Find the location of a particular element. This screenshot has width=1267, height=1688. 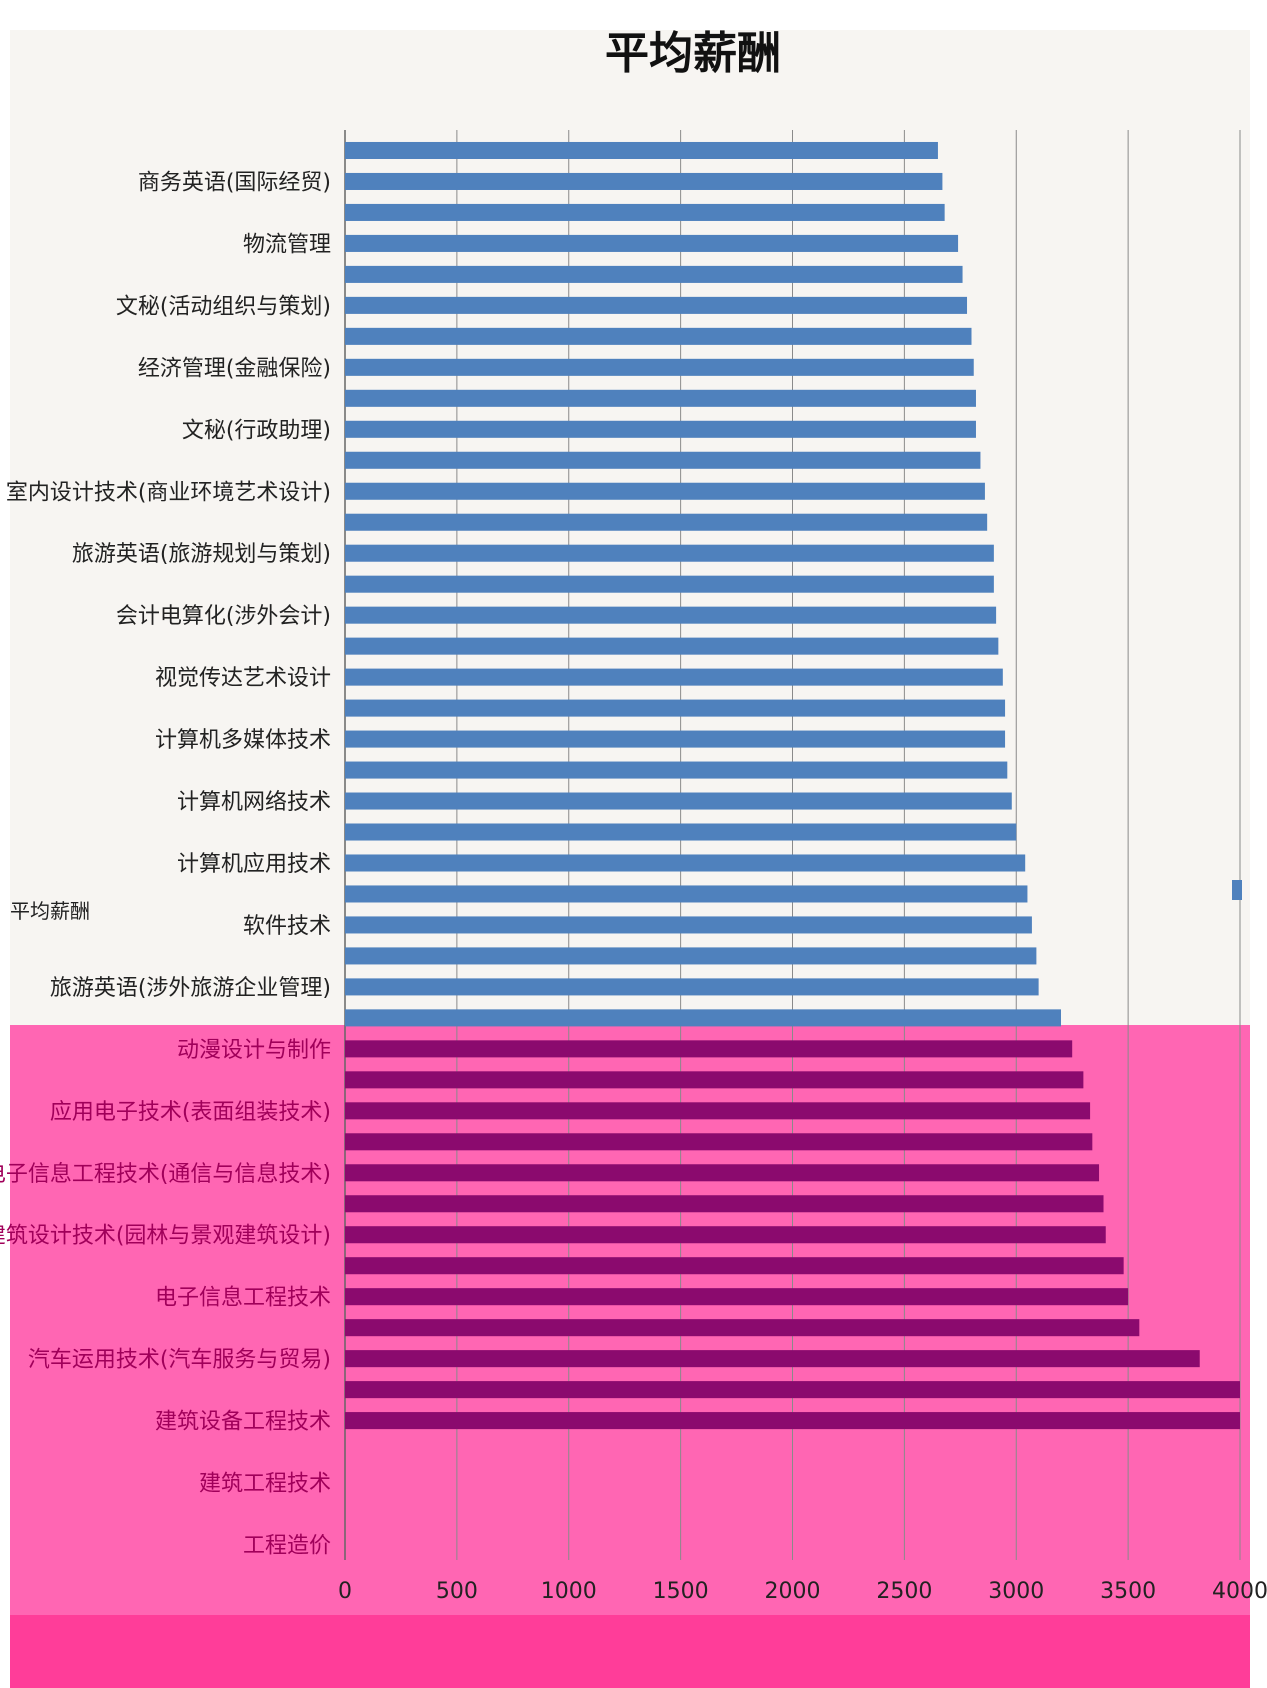

x-tick-label: 2500 is located at coordinates (904, 1591).